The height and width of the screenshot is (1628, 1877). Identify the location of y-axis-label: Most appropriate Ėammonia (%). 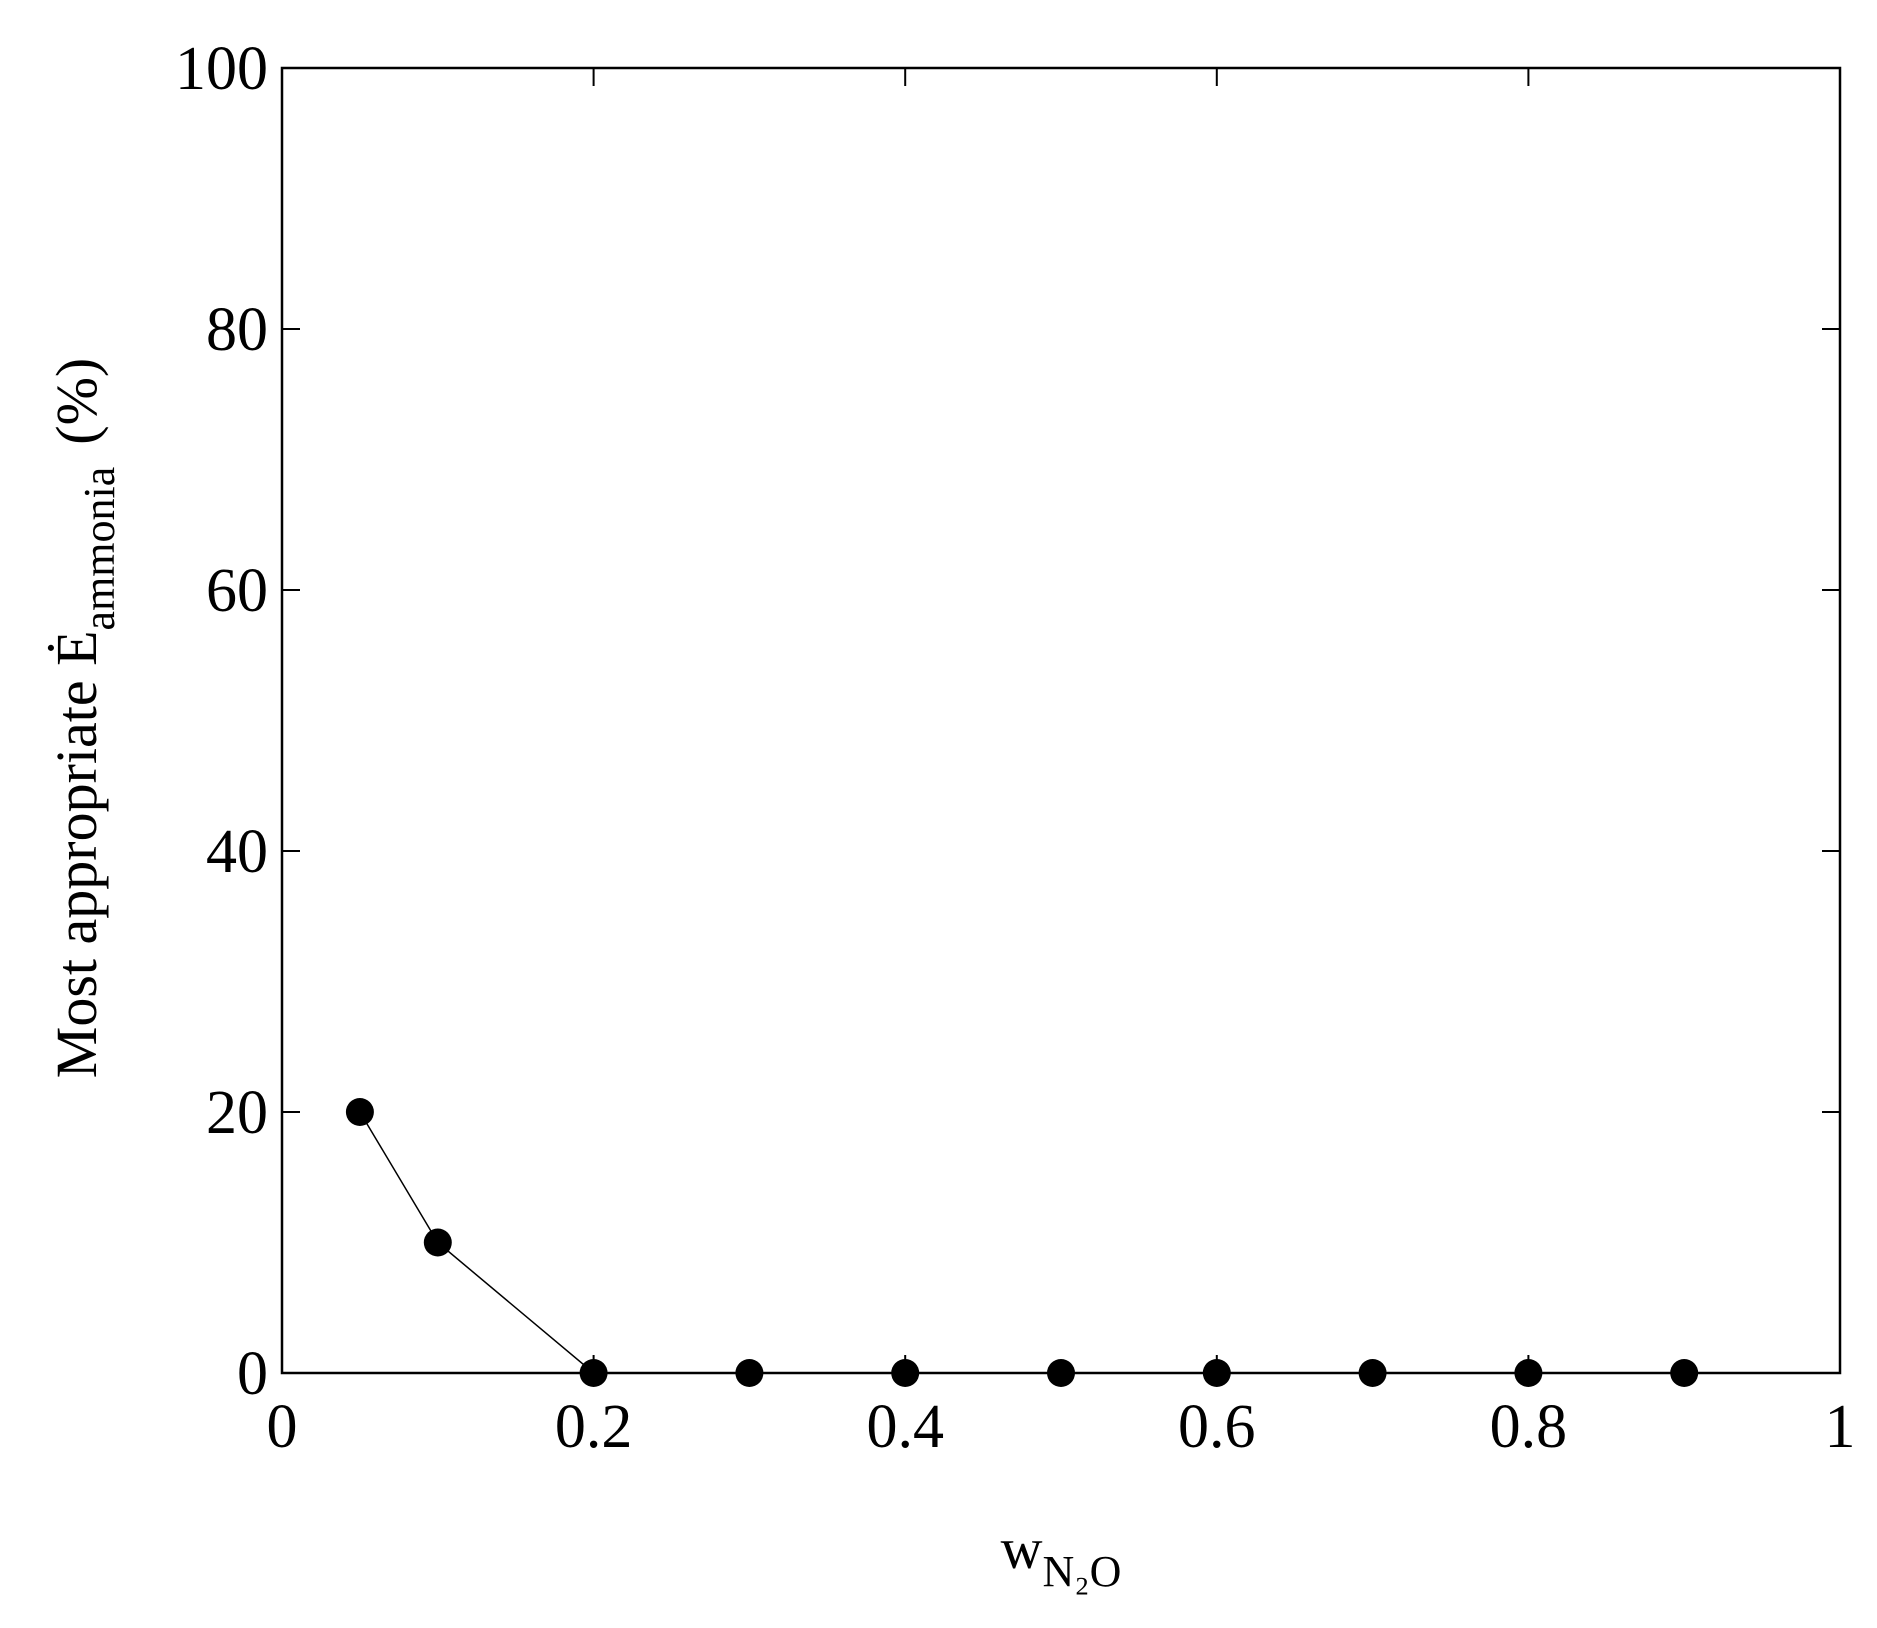
(84, 718).